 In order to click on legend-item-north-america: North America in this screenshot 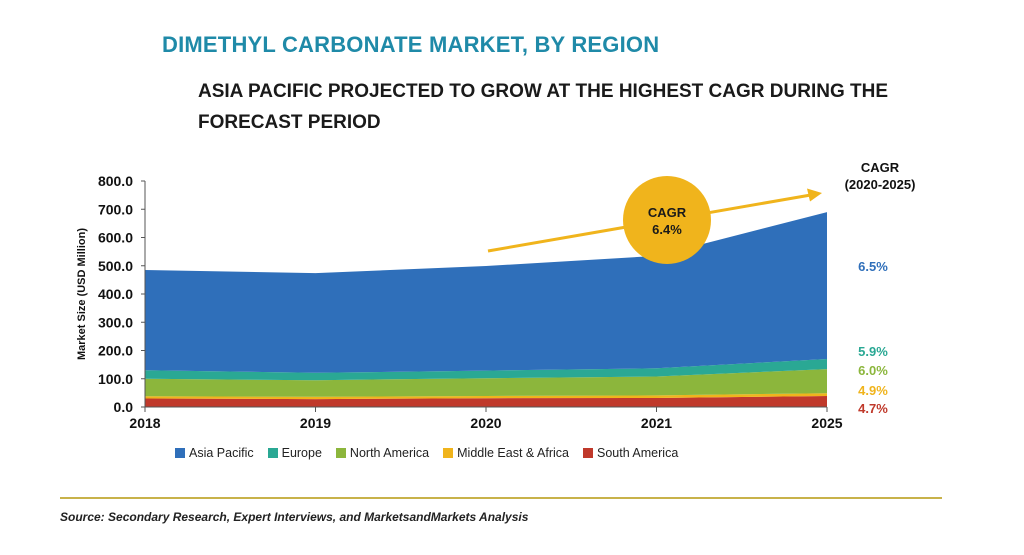, I will do `click(382, 453)`.